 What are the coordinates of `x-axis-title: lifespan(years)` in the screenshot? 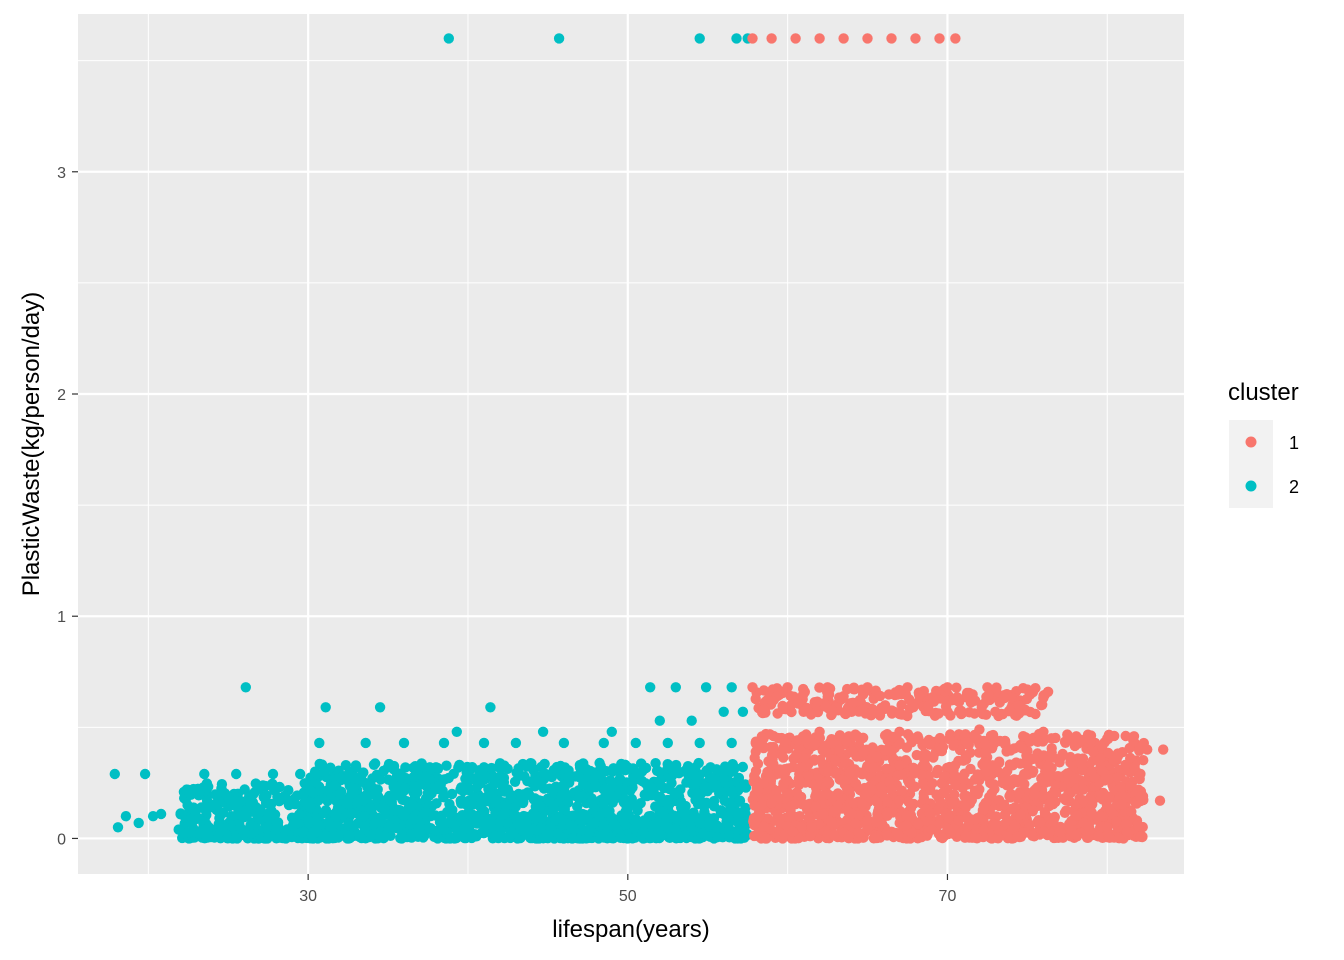 It's located at (630, 929).